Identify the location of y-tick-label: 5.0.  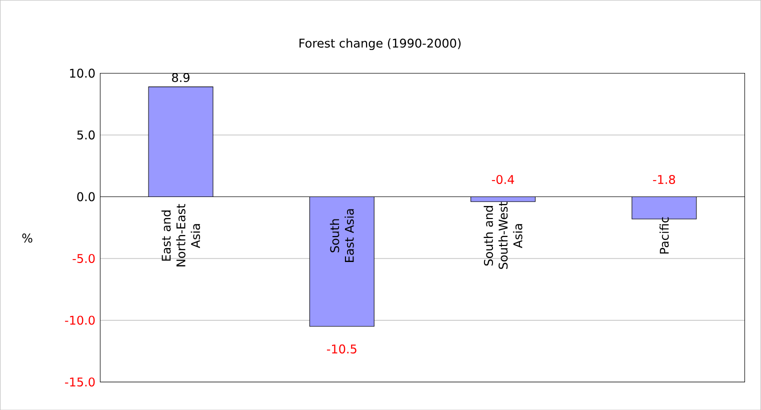
(86, 135).